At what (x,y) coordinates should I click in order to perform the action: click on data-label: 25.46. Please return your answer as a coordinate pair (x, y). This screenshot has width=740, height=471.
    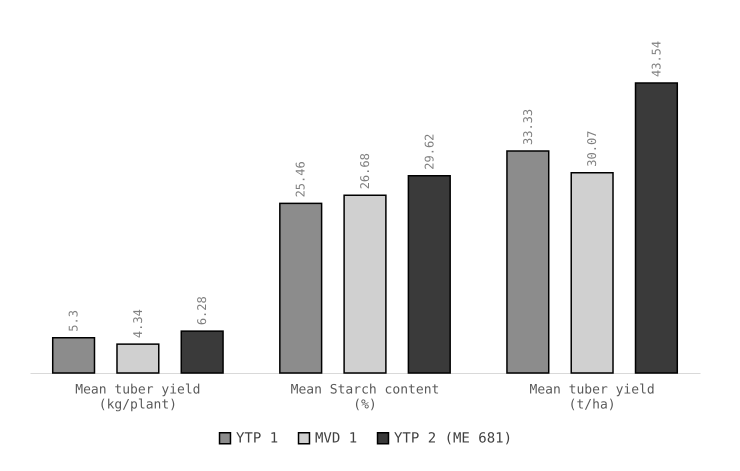
    Looking at the image, I should click on (301, 179).